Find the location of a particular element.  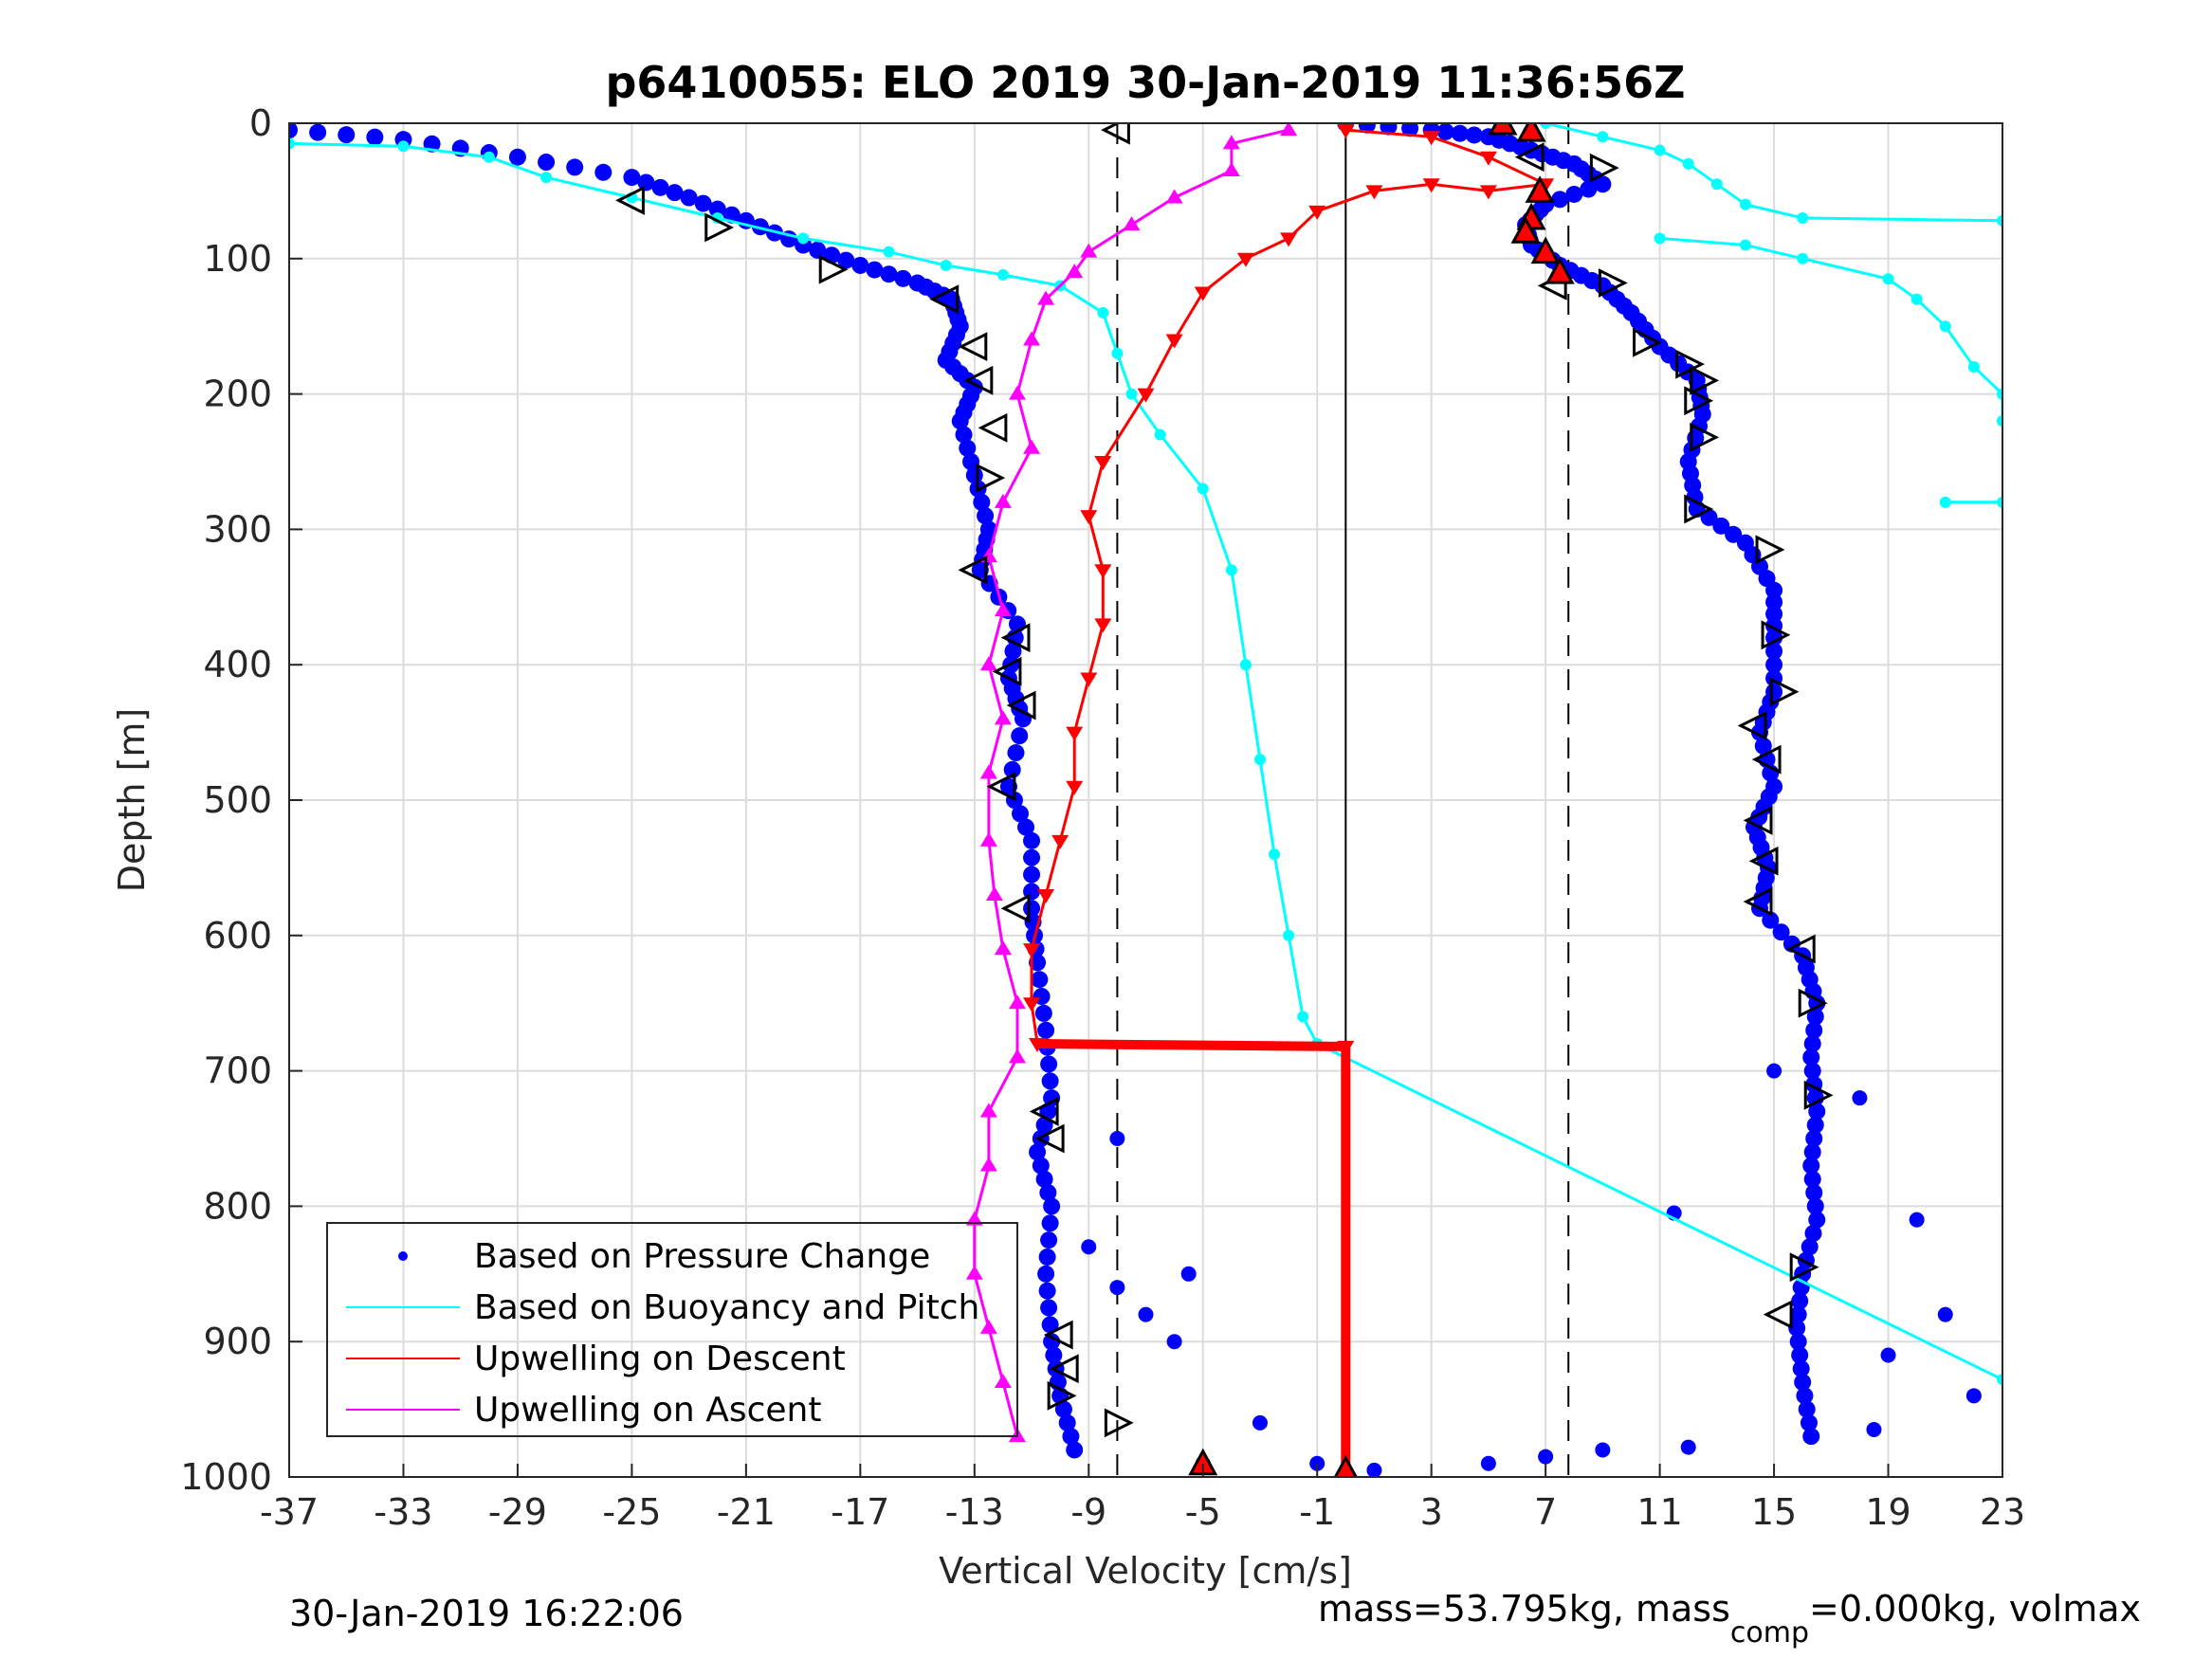

chart-title: p6410055: ELO 2019 30-Jan-2019 11:36:56Z is located at coordinates (1146, 82).